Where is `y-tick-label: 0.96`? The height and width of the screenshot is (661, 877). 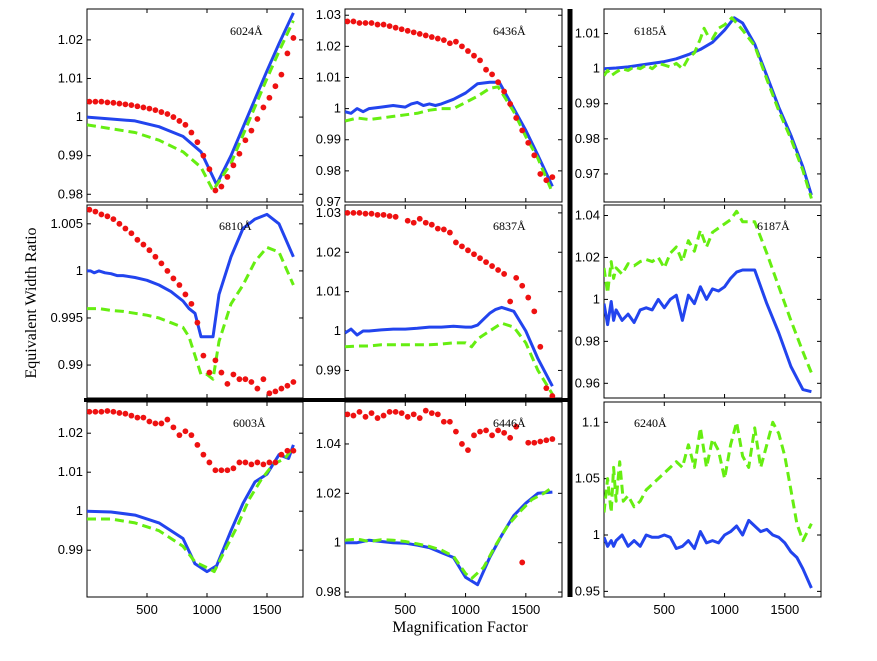
y-tick-label: 0.96 is located at coordinates (587, 382).